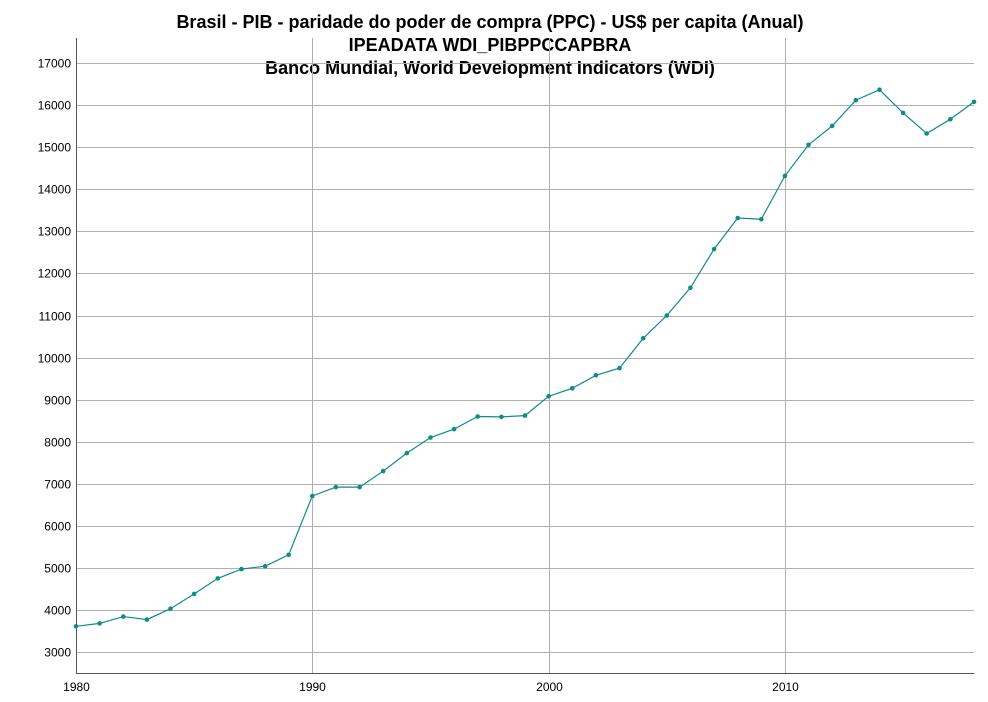 The image size is (988, 702). Describe the element at coordinates (57, 443) in the screenshot. I see `y-tick-label: 8000` at that location.